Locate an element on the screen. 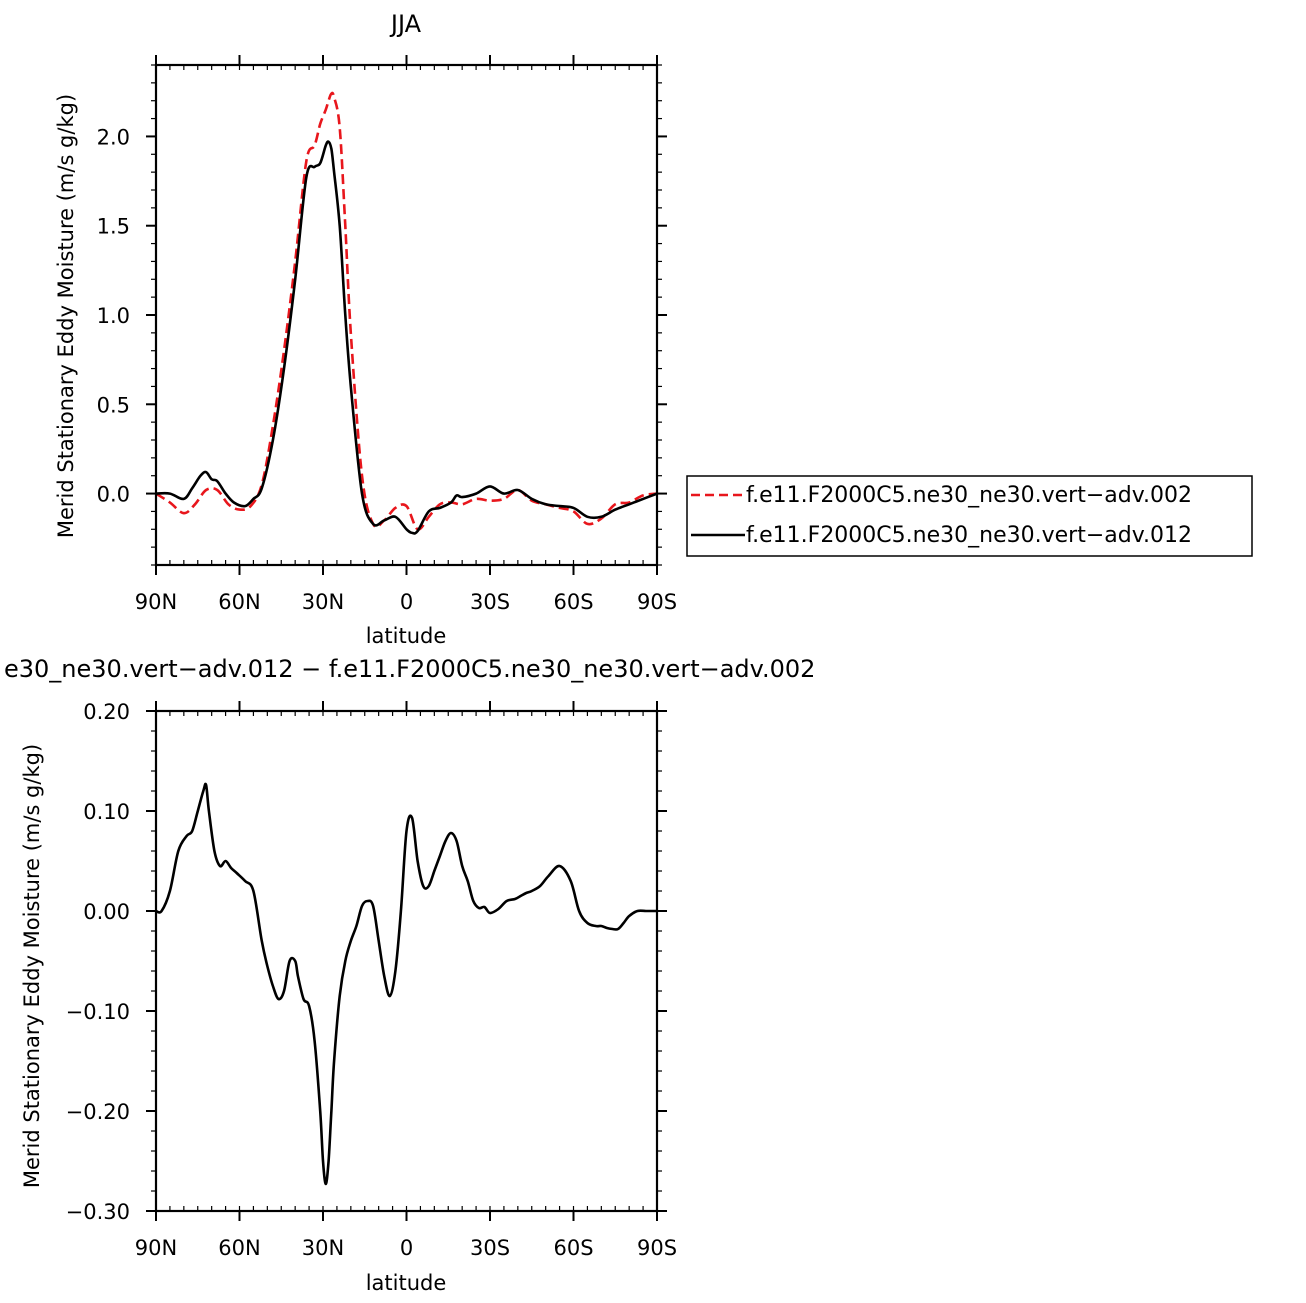  bottom-x-tick-label: 30S is located at coordinates (490, 1248).